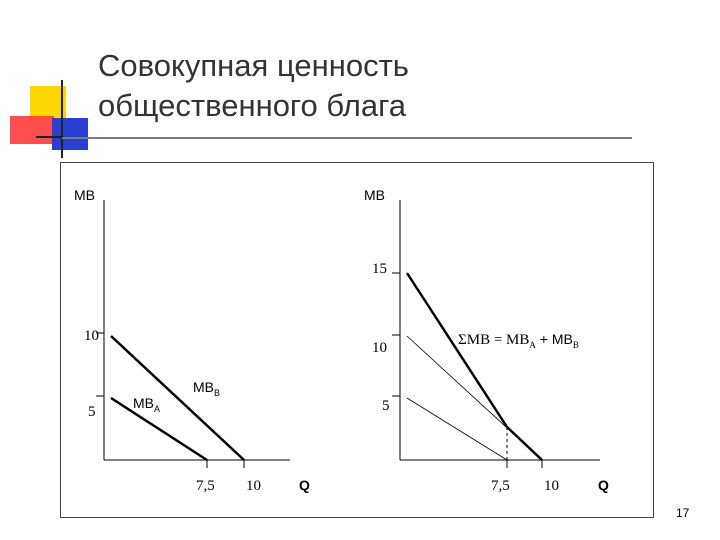 The image size is (720, 540). Describe the element at coordinates (304, 485) in the screenshot. I see `left-x-axis-label: Q` at that location.